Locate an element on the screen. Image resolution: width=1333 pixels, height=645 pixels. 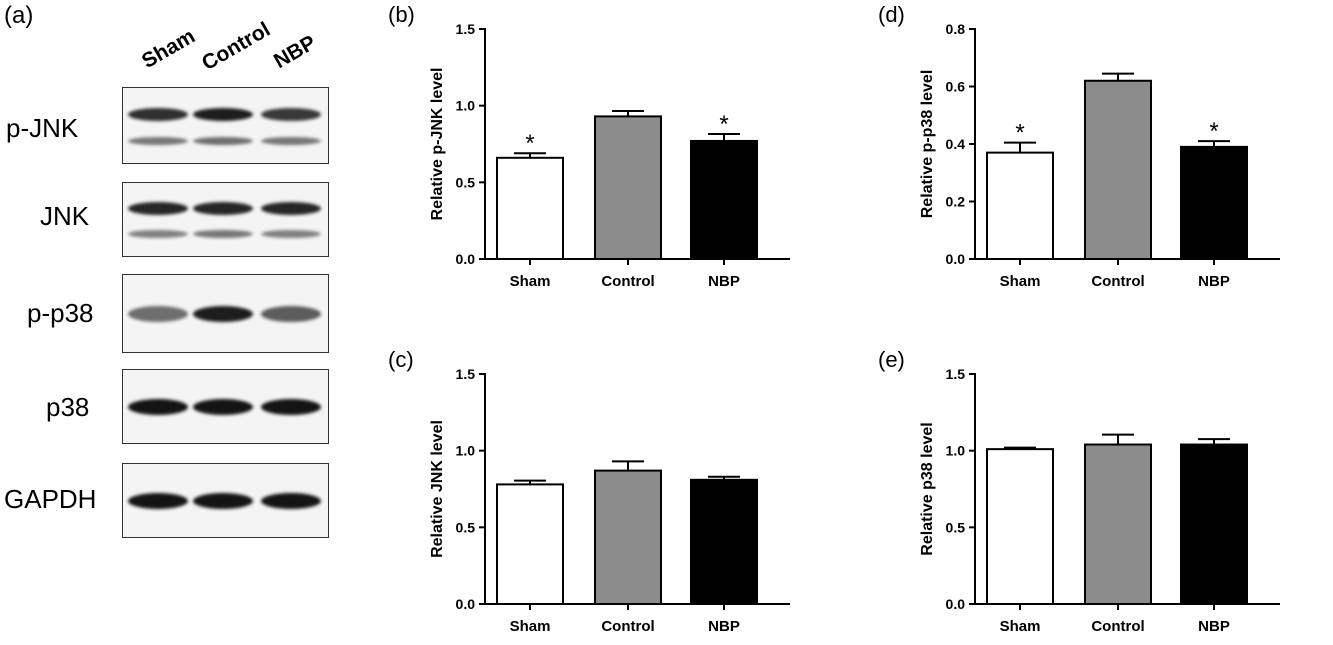
y-tick-label: 0.4 is located at coordinates (956, 144).